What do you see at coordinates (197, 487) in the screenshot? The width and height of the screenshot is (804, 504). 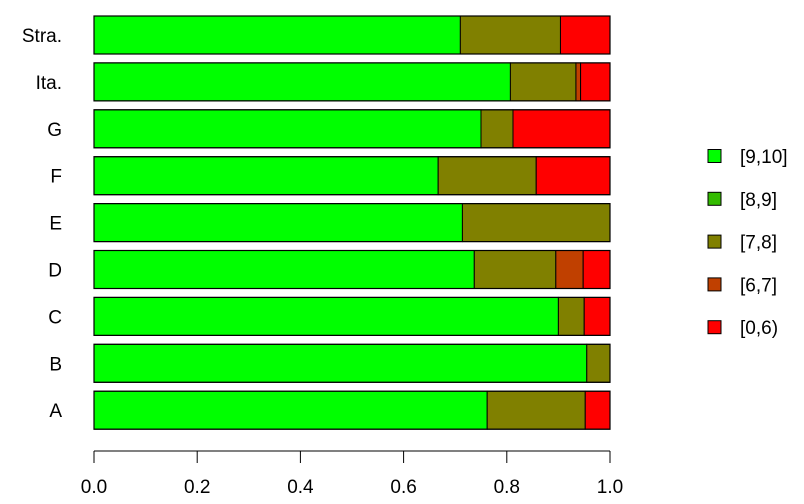 I see `x-tick-label: 0.2` at bounding box center [197, 487].